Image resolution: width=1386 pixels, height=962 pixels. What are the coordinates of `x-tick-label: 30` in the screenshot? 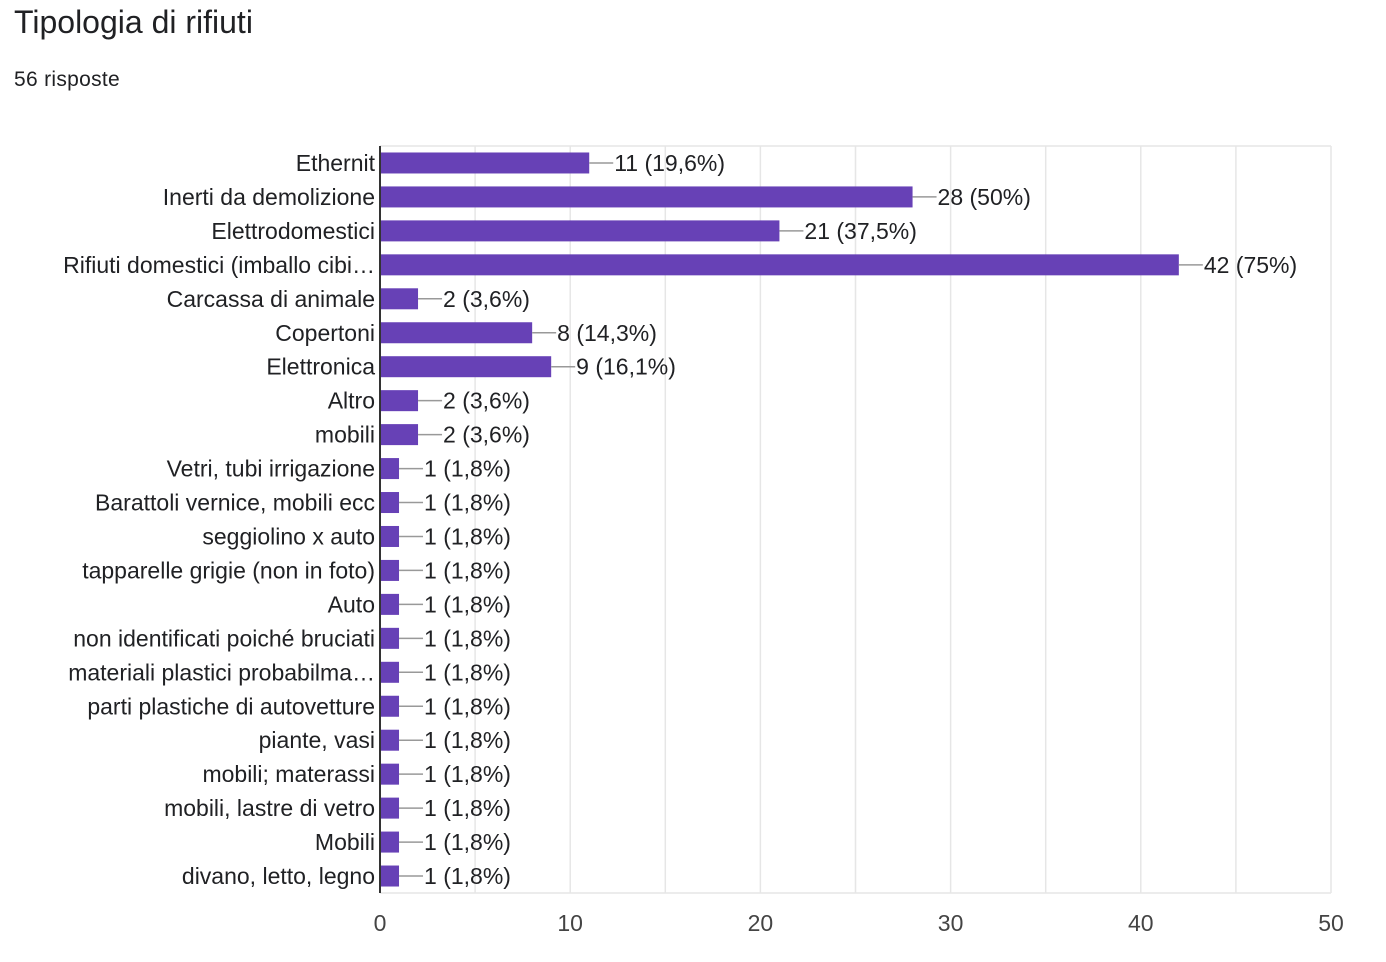 It's located at (951, 923).